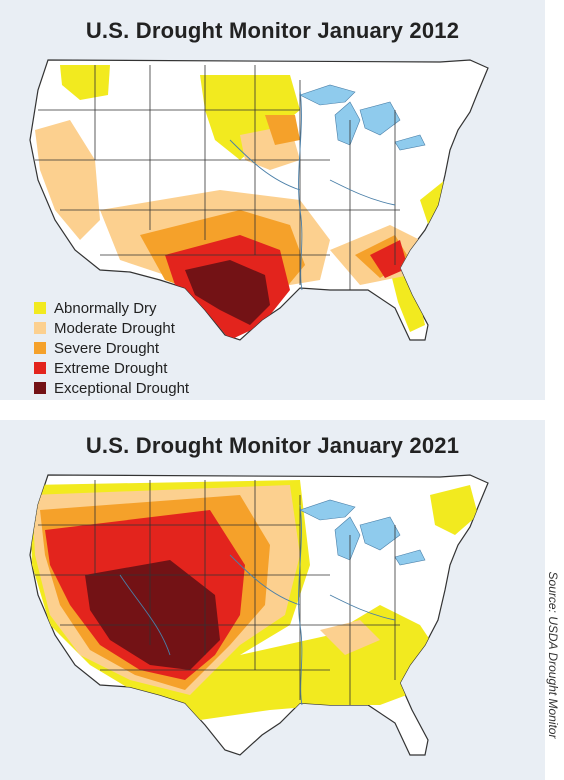 Image resolution: width=564 pixels, height=780 pixels. I want to click on exceptional-texas-2012, so click(227, 292).